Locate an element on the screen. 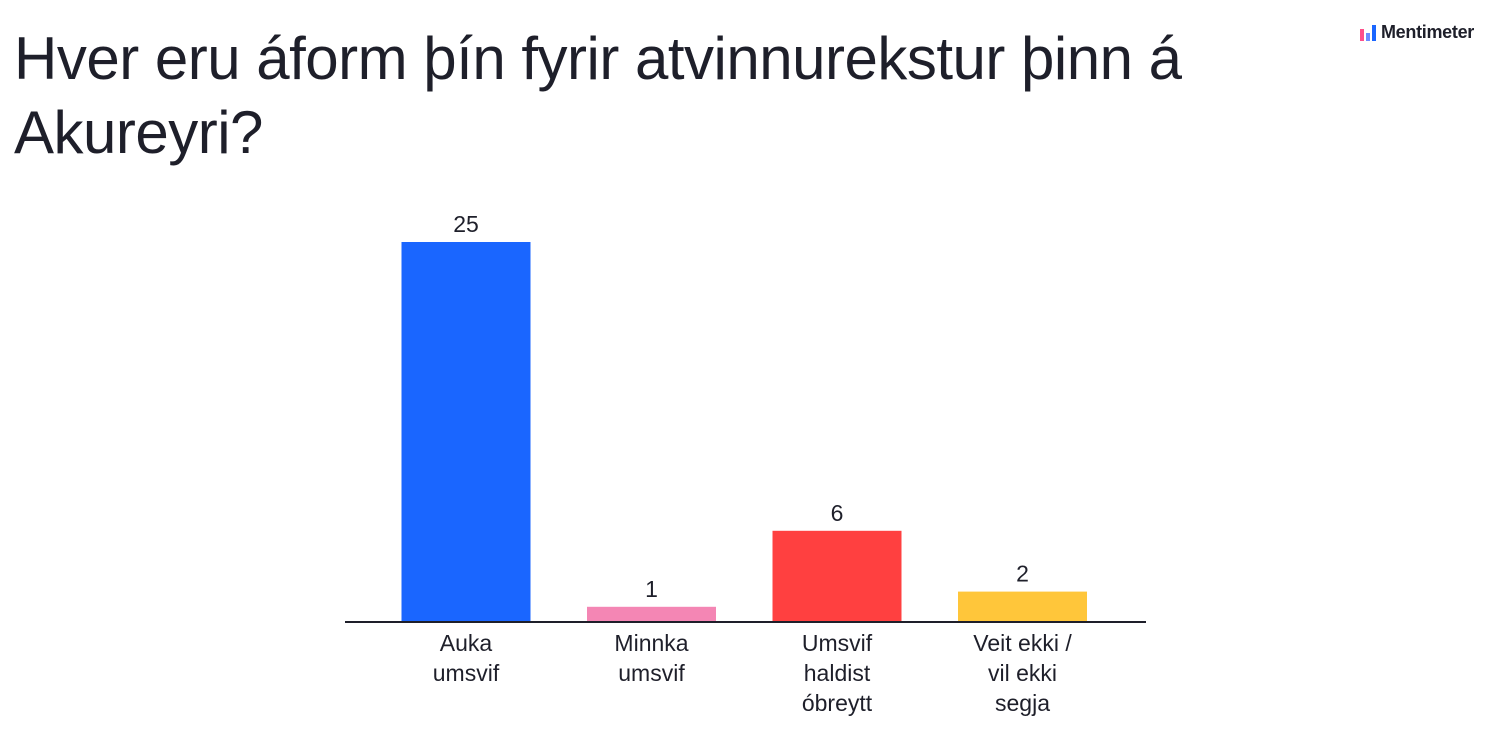 The height and width of the screenshot is (742, 1490). brand-logo: Mentimeter is located at coordinates (1416, 32).